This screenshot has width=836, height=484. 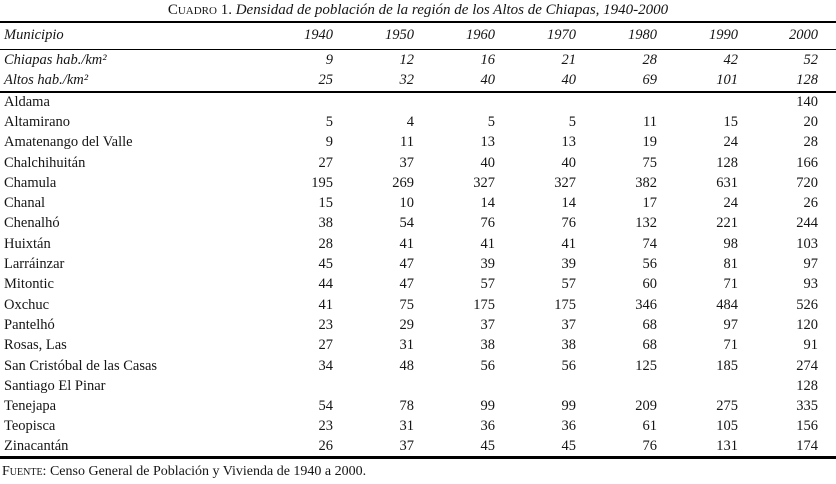 What do you see at coordinates (35, 345) in the screenshot?
I see `municipio-cell: Rosas, Las` at bounding box center [35, 345].